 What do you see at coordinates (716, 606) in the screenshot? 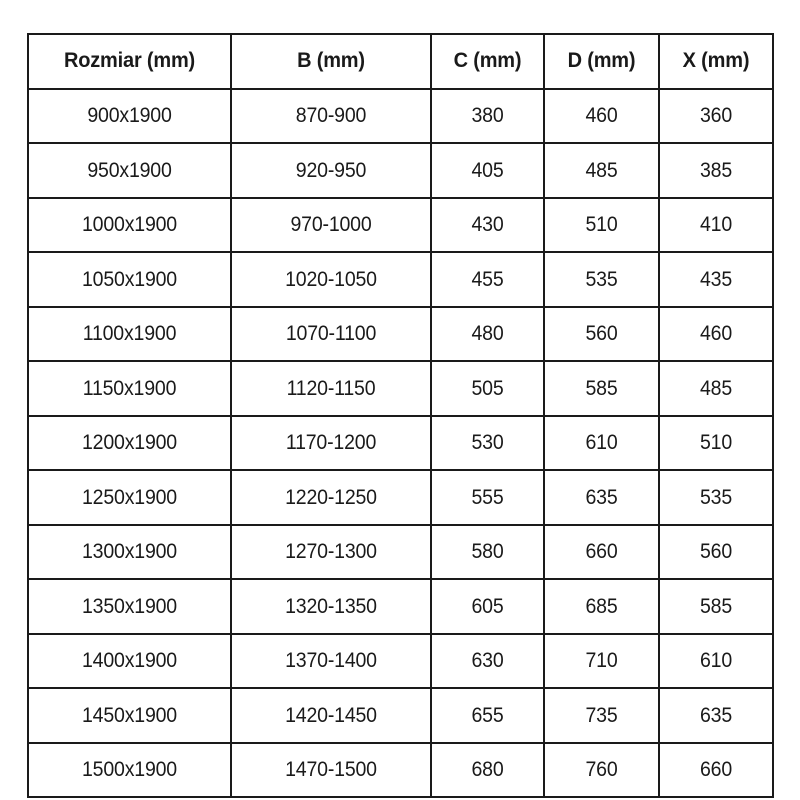
I see `cell-x: 585` at bounding box center [716, 606].